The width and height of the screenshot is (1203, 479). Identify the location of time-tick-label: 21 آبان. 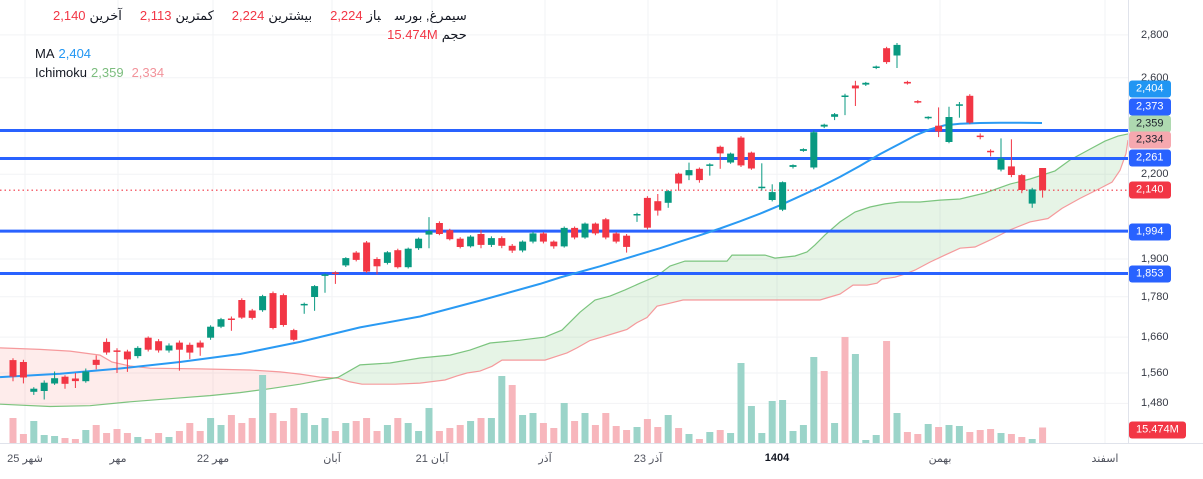
(432, 459).